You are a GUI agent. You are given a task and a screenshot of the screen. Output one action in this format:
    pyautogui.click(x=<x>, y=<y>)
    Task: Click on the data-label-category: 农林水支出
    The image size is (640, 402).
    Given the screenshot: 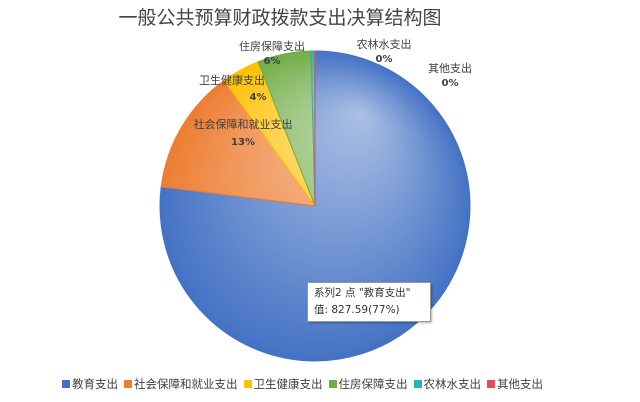 What is the action you would take?
    pyautogui.click(x=384, y=44)
    